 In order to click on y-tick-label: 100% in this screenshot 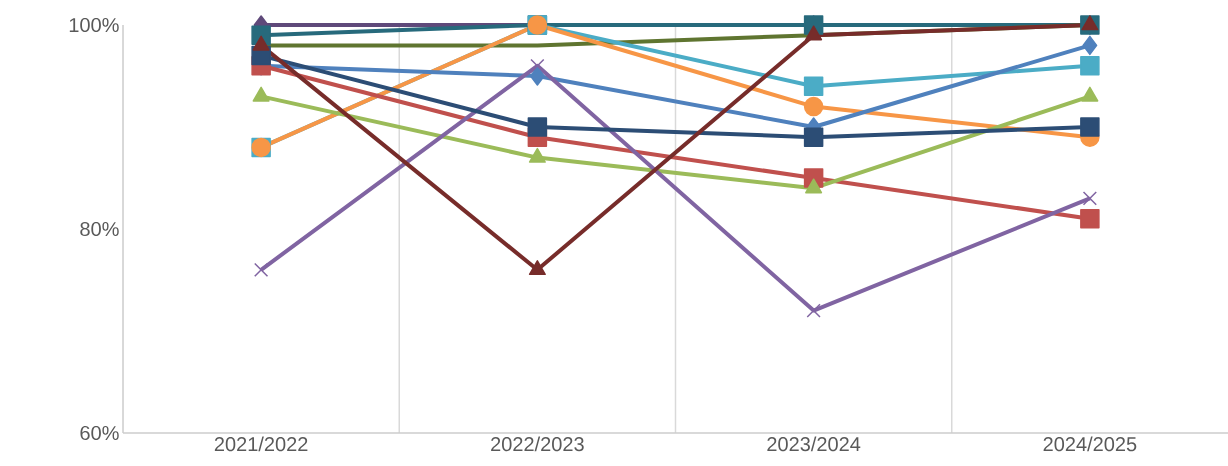, I will do `click(94, 25)`.